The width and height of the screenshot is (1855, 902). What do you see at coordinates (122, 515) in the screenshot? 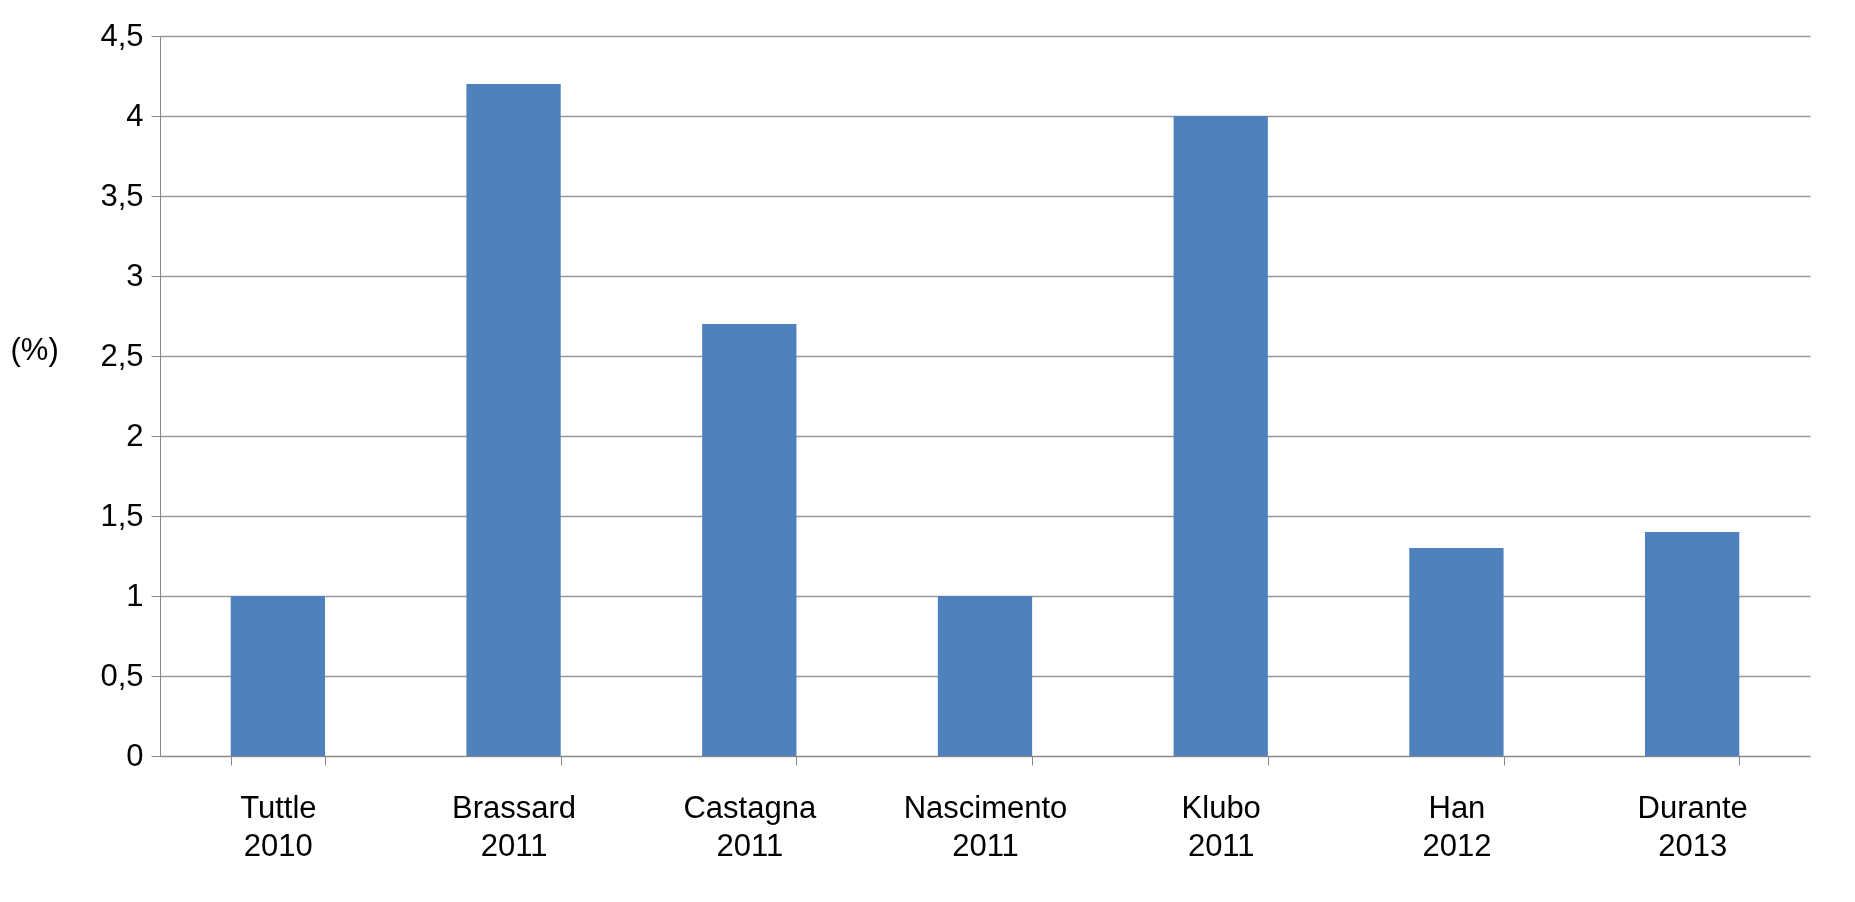
I see `y-tick-label: 1,5` at bounding box center [122, 515].